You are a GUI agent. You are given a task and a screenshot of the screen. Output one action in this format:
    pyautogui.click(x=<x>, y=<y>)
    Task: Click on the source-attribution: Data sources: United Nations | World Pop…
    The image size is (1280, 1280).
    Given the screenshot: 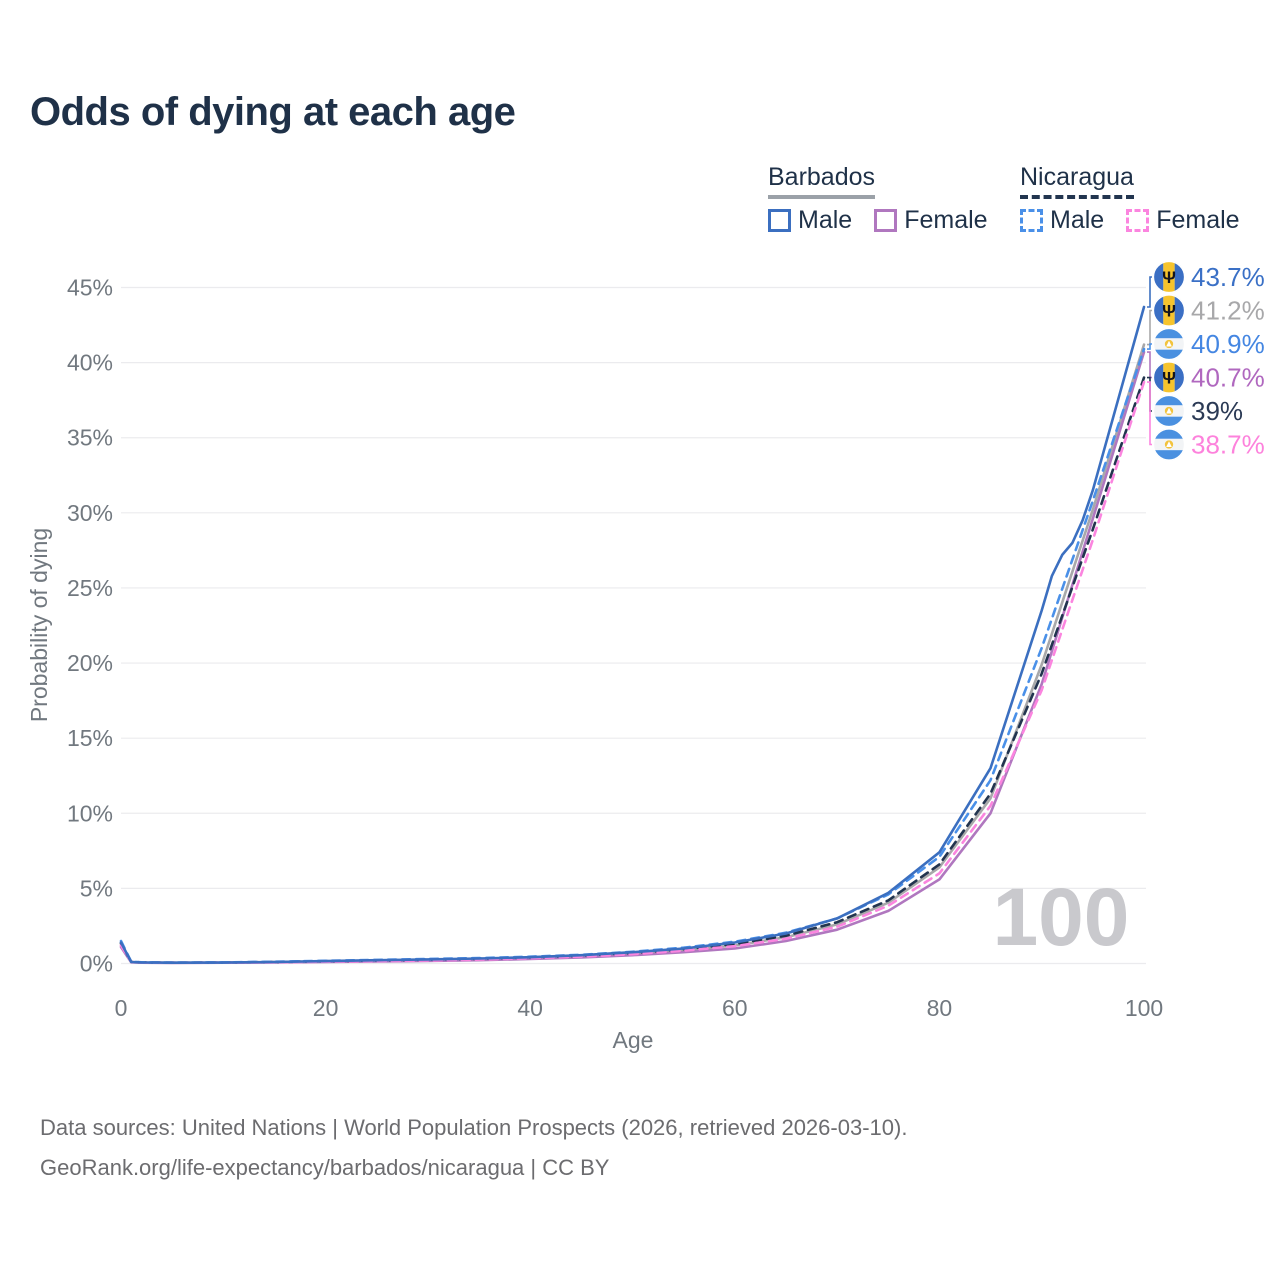 What is the action you would take?
    pyautogui.click(x=473, y=1148)
    